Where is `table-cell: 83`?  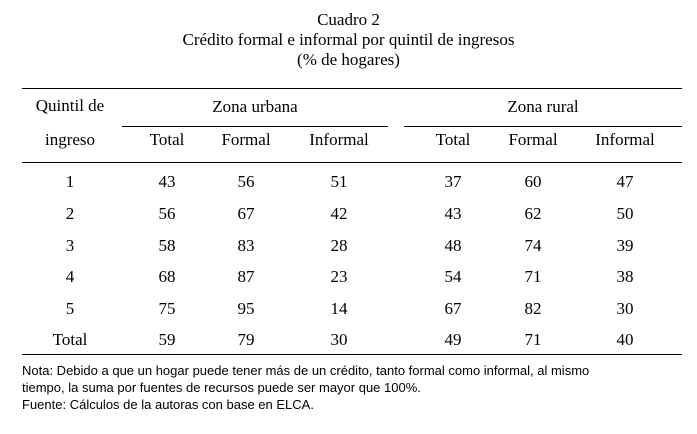
table-cell: 83 is located at coordinates (246, 245).